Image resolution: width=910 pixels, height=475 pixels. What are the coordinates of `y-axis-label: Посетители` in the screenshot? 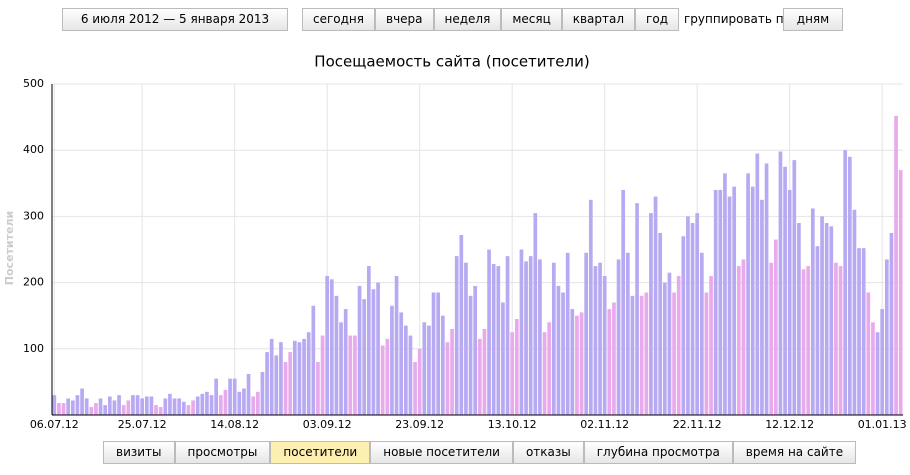 It's located at (9, 248).